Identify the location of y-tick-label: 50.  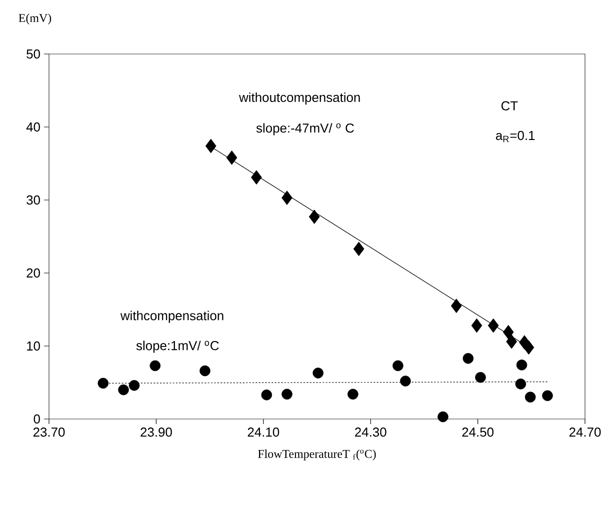
(33, 54).